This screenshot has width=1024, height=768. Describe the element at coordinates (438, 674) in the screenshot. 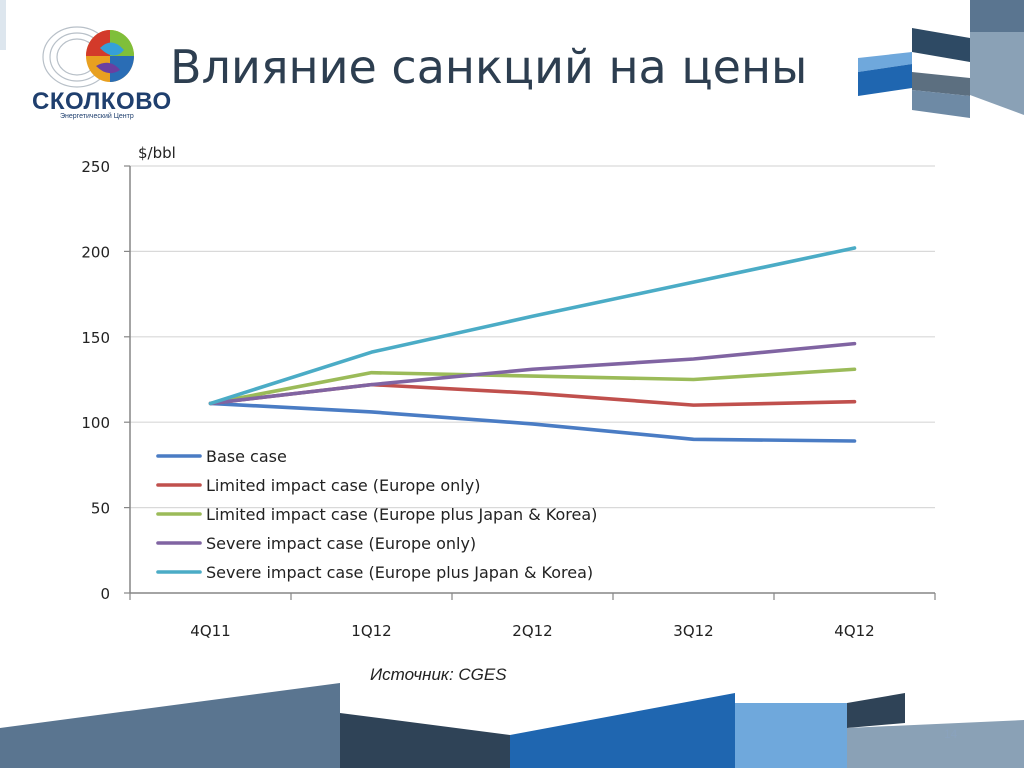

I see `source-note: Источник: CGES` at that location.